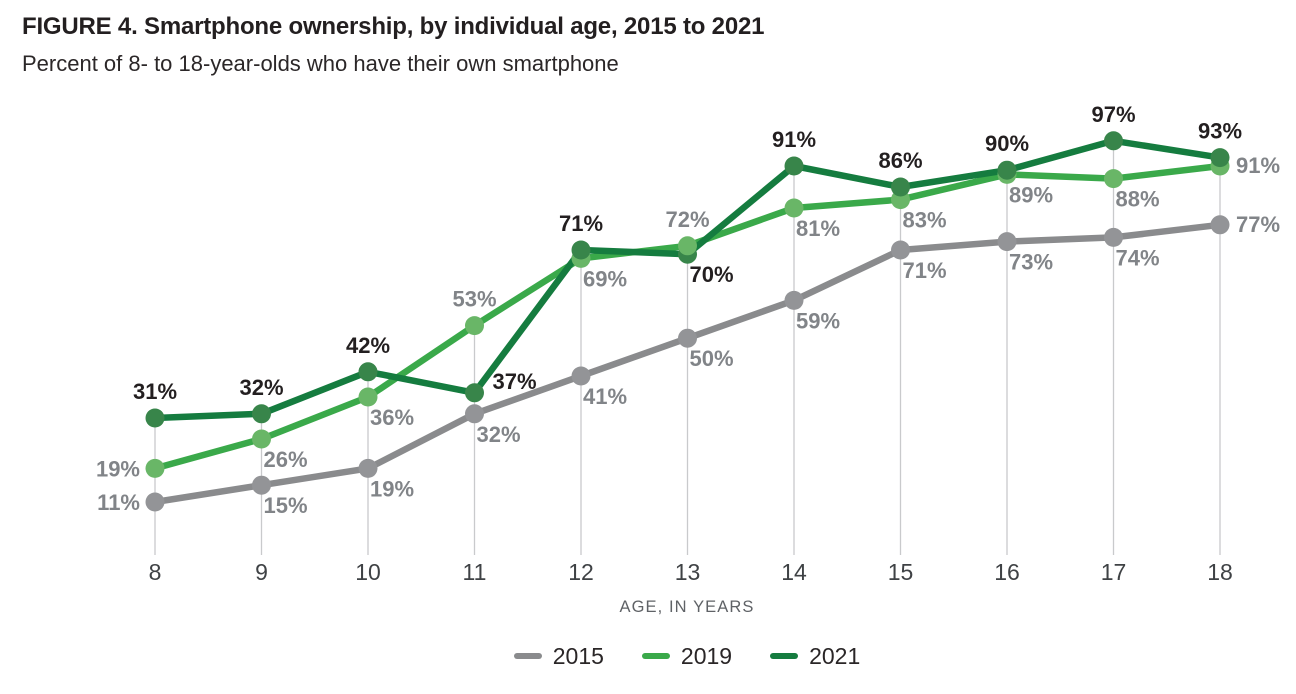  I want to click on point-label-2019-age-8: 19%, so click(118, 468).